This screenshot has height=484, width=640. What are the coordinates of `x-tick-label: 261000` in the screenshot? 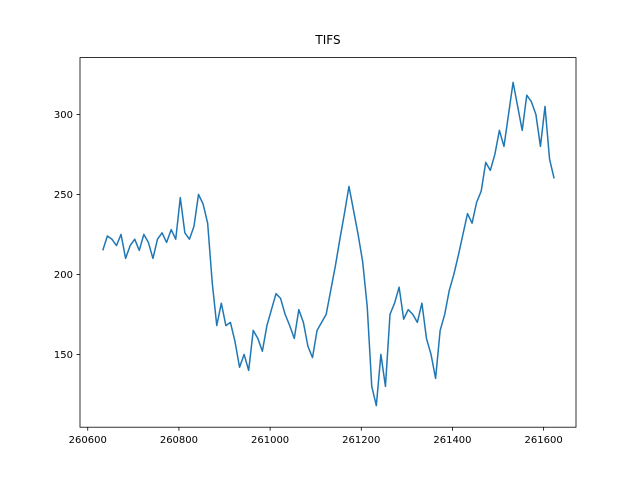 It's located at (270, 440).